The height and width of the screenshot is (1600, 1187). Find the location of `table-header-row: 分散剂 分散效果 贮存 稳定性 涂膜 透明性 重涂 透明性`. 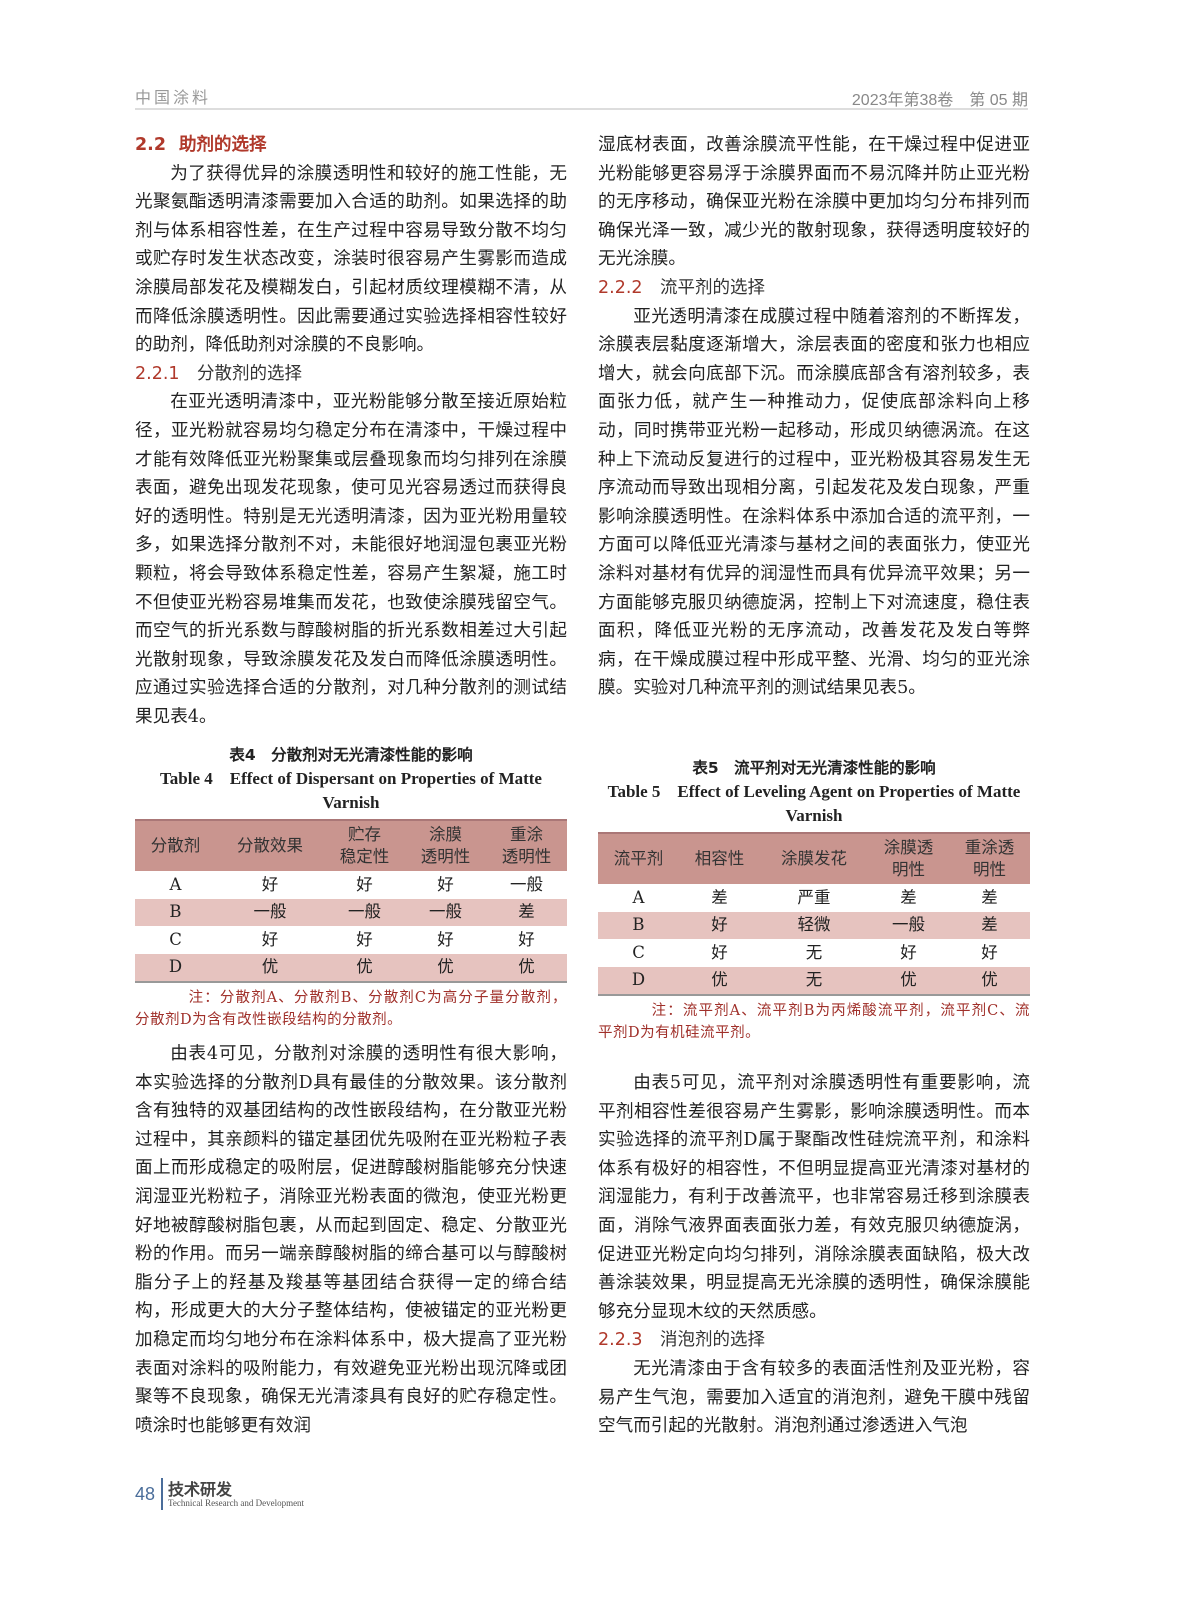

table-header-row: 分散剂 分散效果 贮存 稳定性 涂膜 透明性 重涂 透明性 is located at coordinates (351, 845).